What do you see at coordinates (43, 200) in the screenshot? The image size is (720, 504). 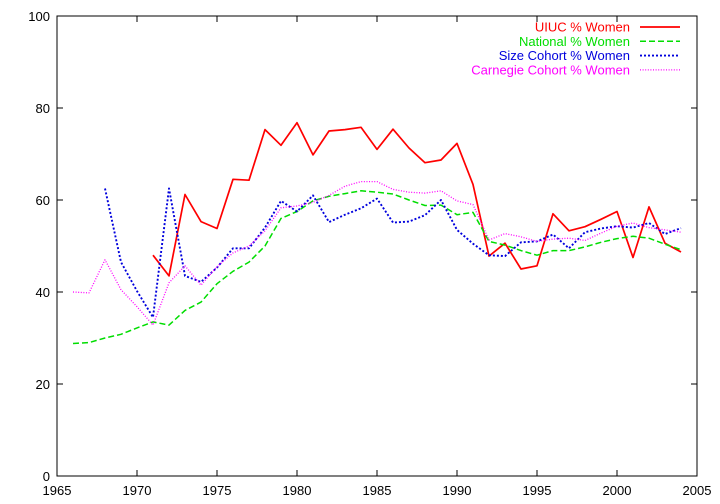 I see `y-tick-label: 60` at bounding box center [43, 200].